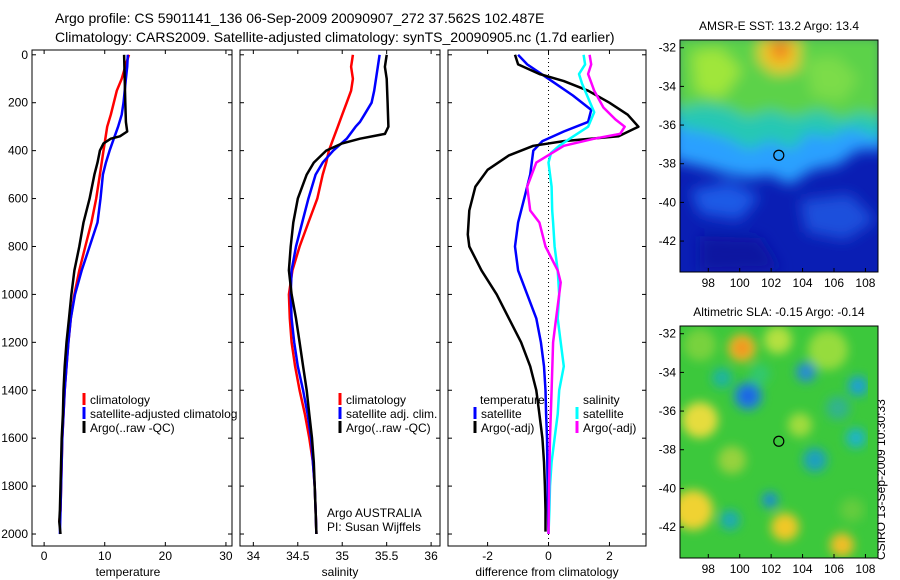 The height and width of the screenshot is (580, 900). Describe the element at coordinates (18, 103) in the screenshot. I see `depth-tick-label: 200` at that location.